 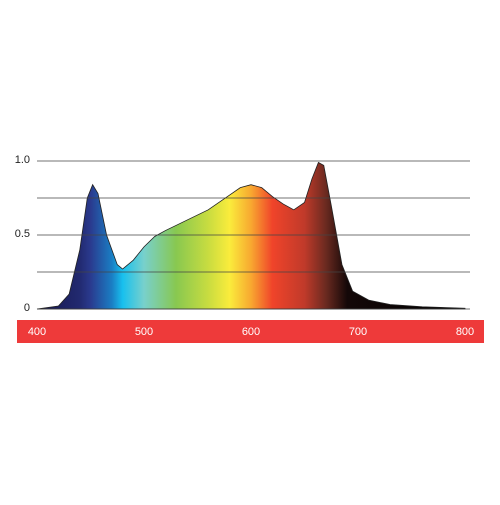 I want to click on x-tick-label: 800, so click(x=465, y=332).